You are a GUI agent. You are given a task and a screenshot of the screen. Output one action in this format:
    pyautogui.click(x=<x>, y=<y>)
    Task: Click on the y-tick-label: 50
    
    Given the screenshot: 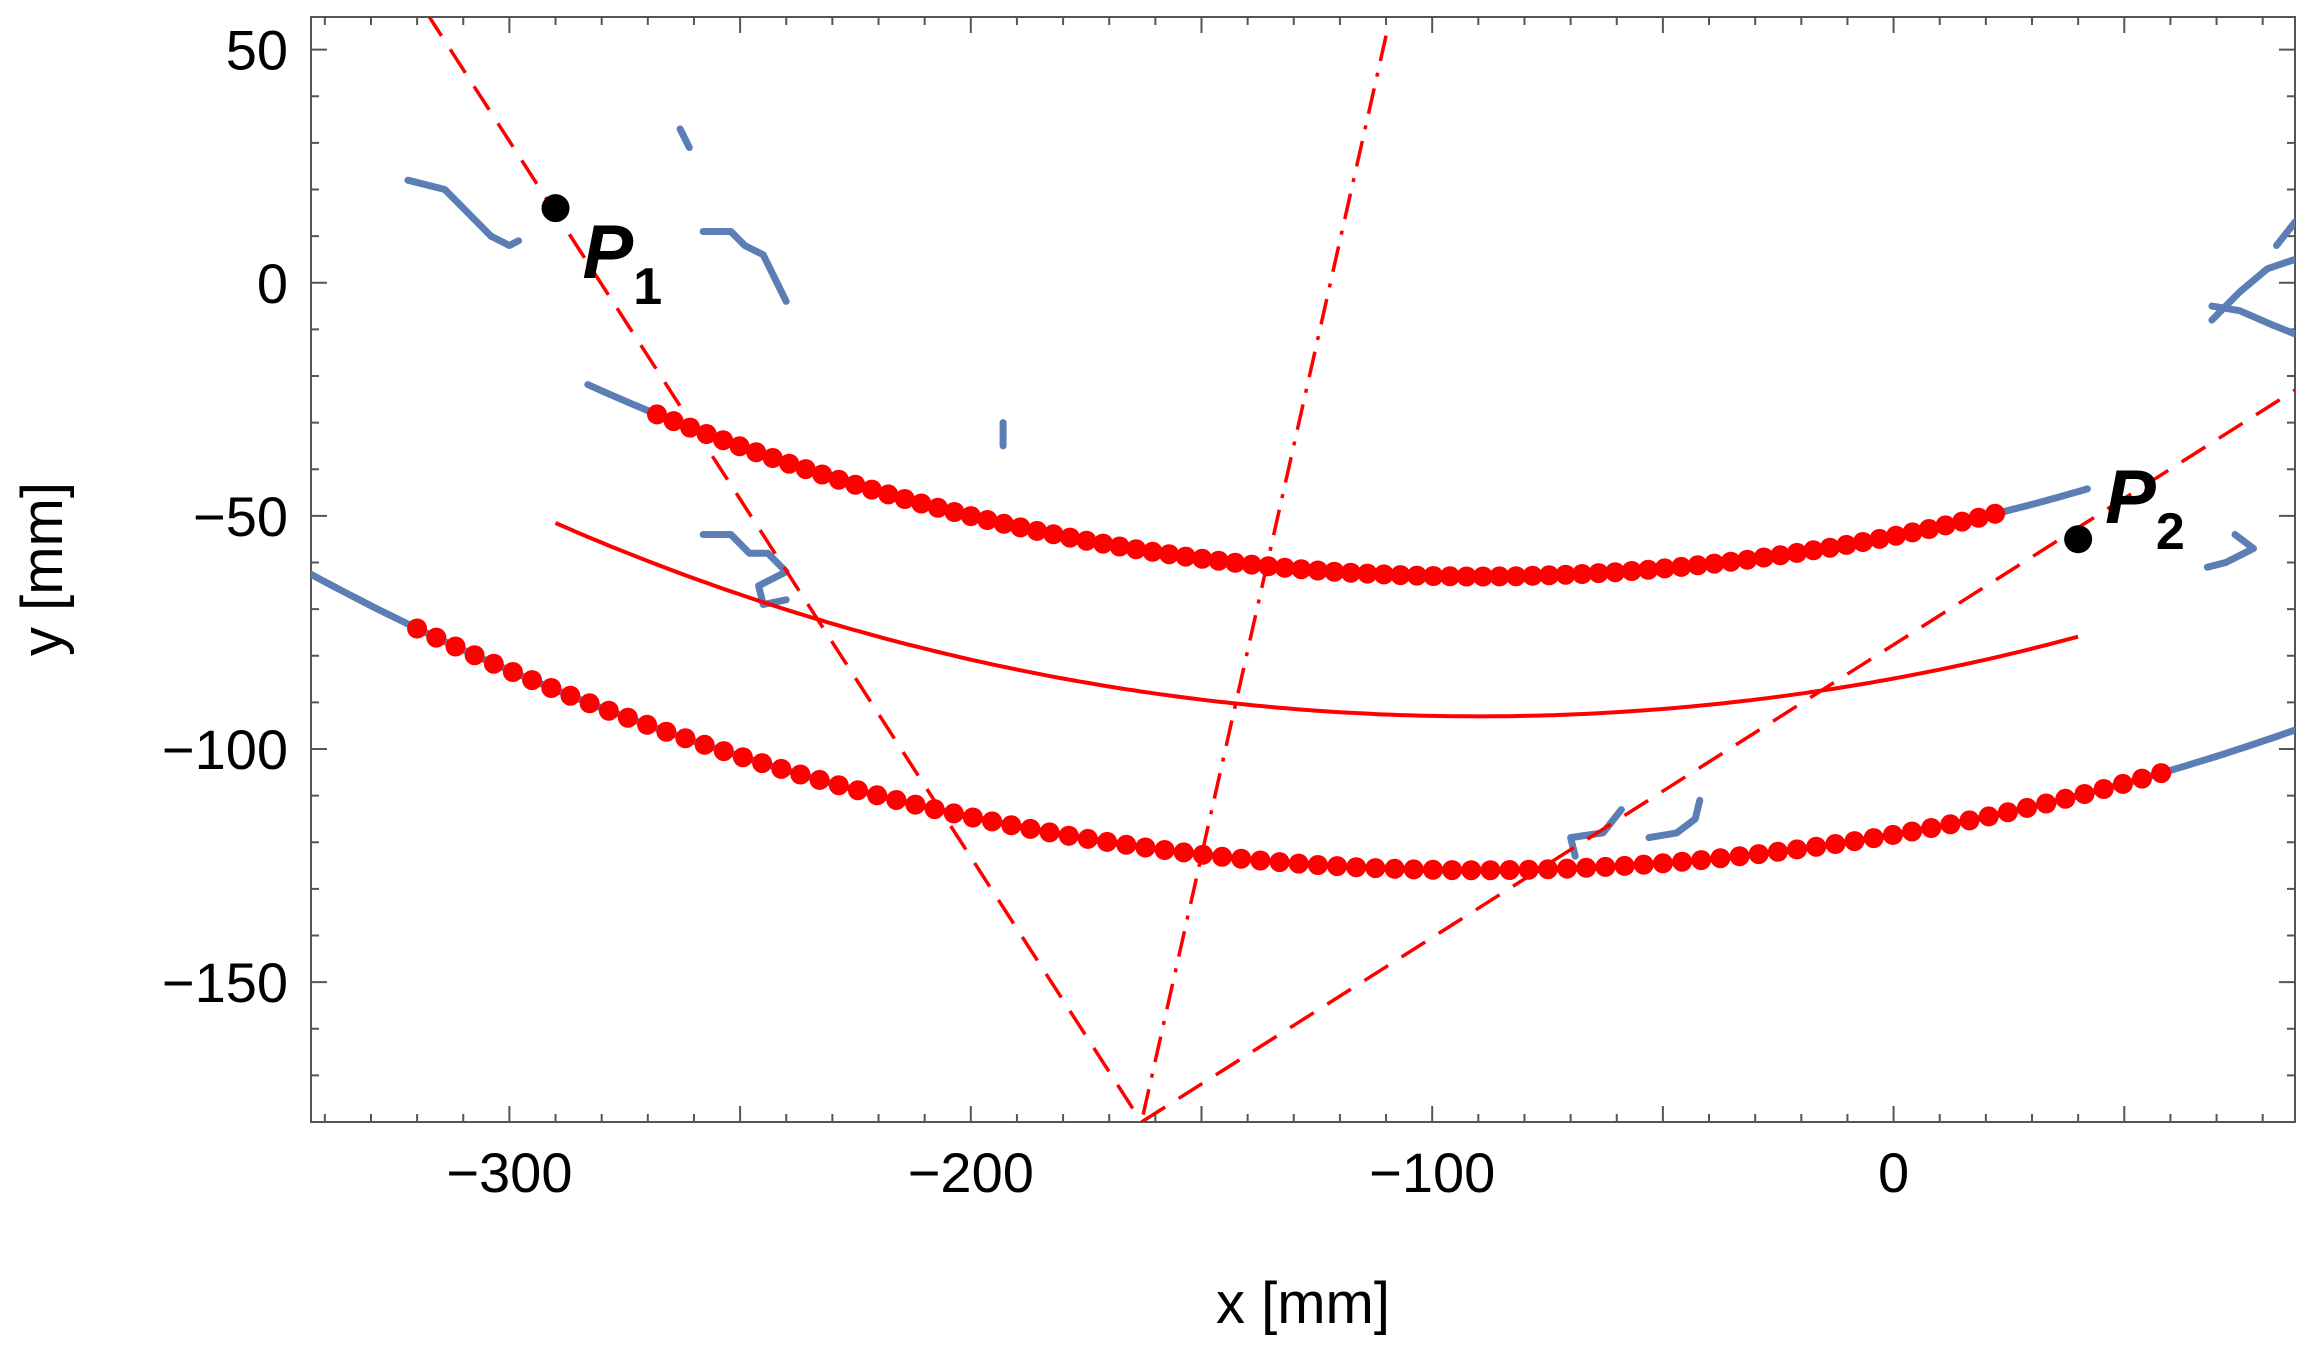 What is the action you would take?
    pyautogui.click(x=257, y=50)
    